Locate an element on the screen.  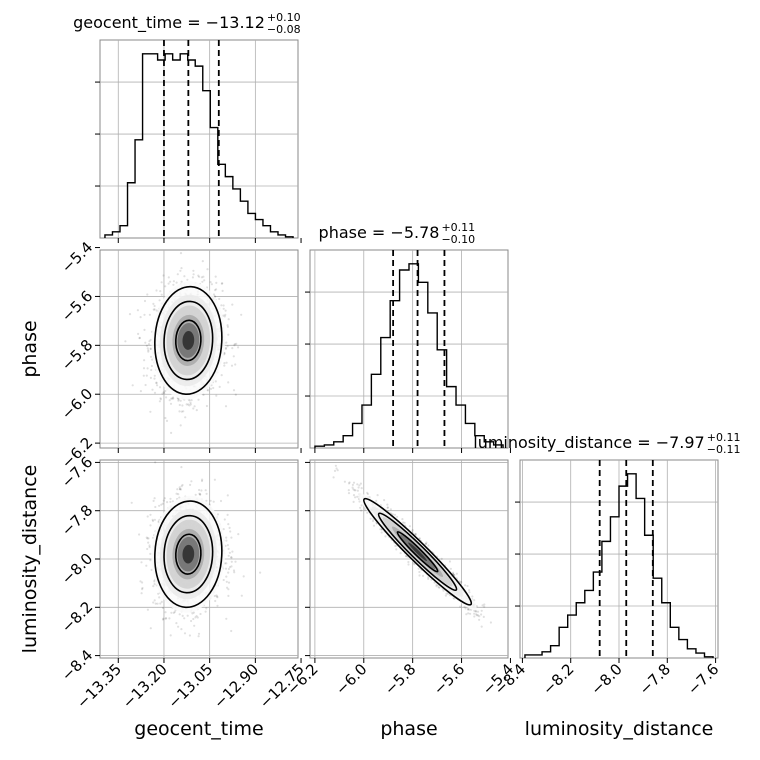
error-plus: +0.11 is located at coordinates (458, 227).